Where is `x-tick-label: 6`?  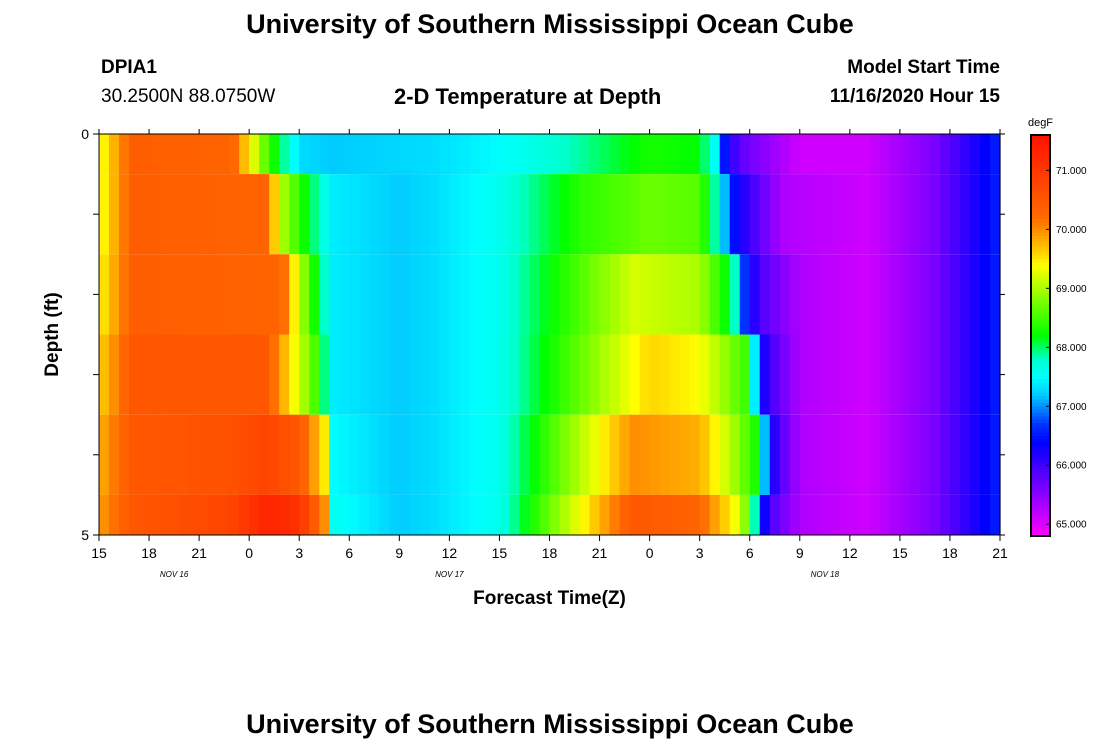 x-tick-label: 6 is located at coordinates (349, 553).